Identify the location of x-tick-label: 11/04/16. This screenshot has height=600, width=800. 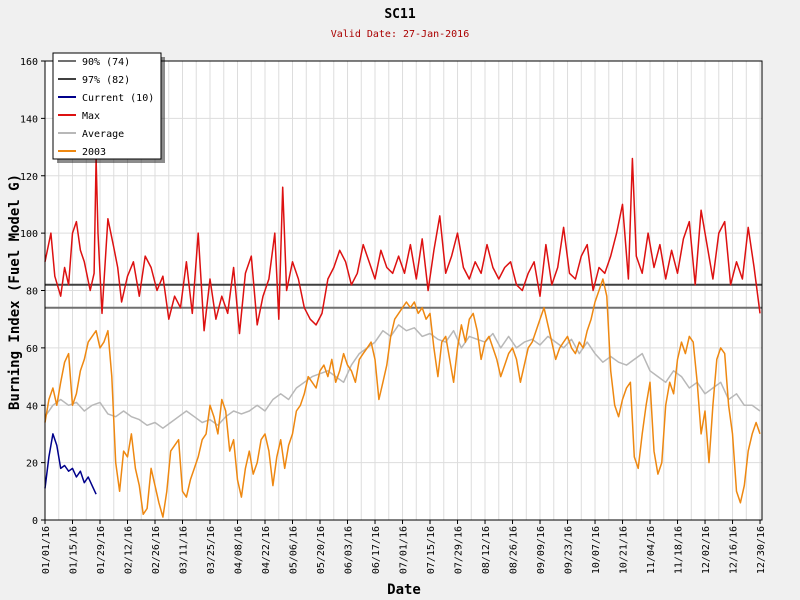
(651, 550).